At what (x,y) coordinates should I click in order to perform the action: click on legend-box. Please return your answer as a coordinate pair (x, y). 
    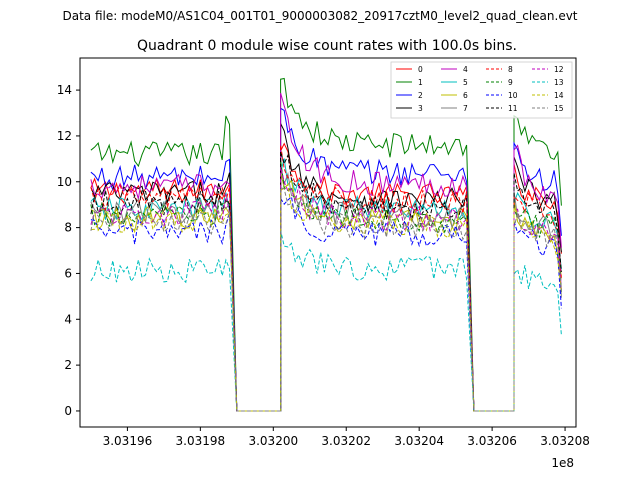
    Looking at the image, I should click on (481, 90).